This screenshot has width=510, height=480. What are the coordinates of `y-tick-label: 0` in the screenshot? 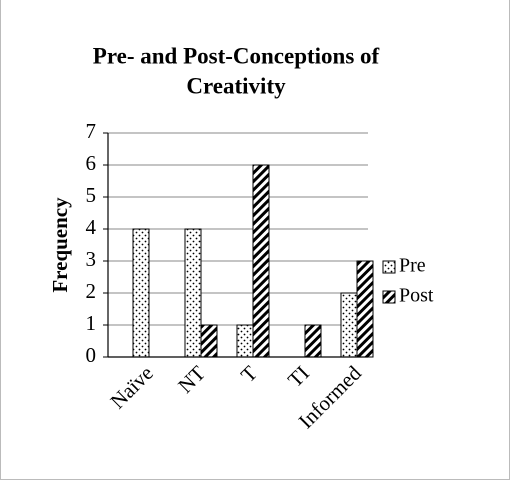 It's located at (91, 355).